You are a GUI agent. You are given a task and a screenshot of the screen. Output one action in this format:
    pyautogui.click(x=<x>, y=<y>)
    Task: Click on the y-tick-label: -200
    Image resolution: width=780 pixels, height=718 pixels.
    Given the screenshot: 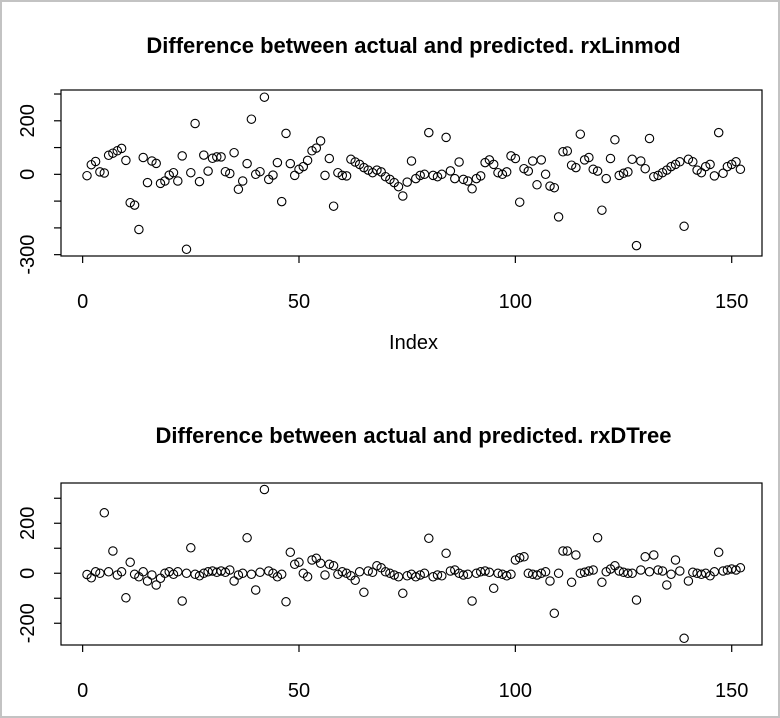 What is the action you would take?
    pyautogui.click(x=28, y=623)
    